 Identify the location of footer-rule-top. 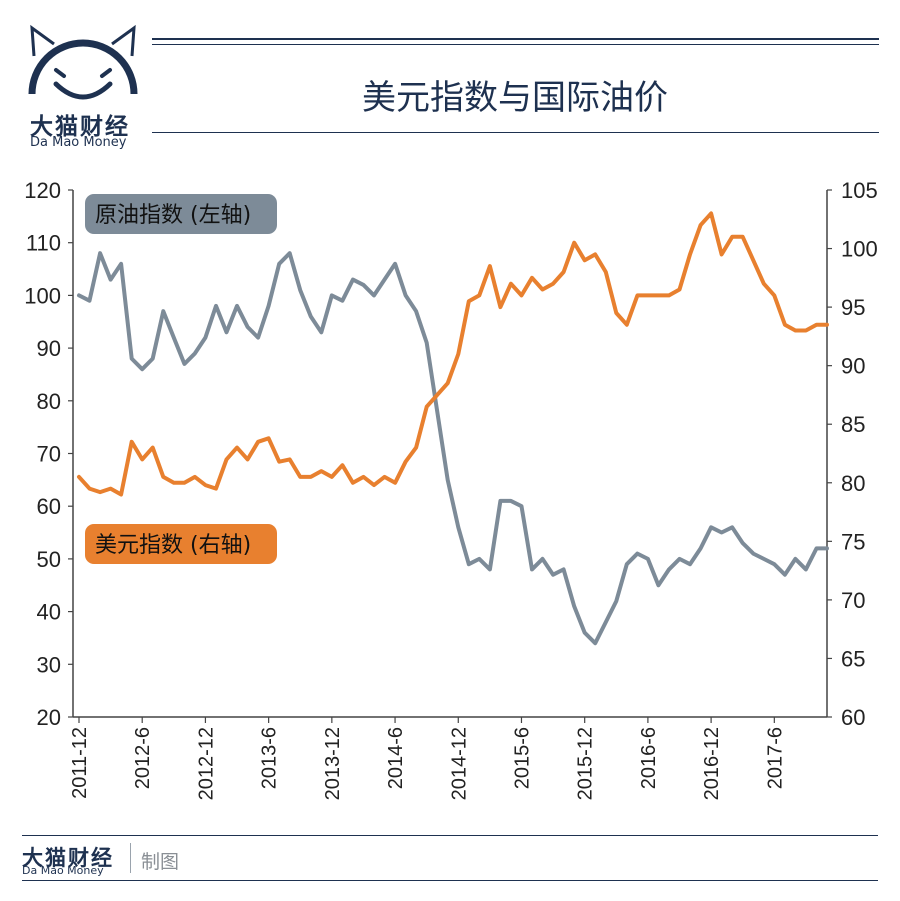
(450, 835).